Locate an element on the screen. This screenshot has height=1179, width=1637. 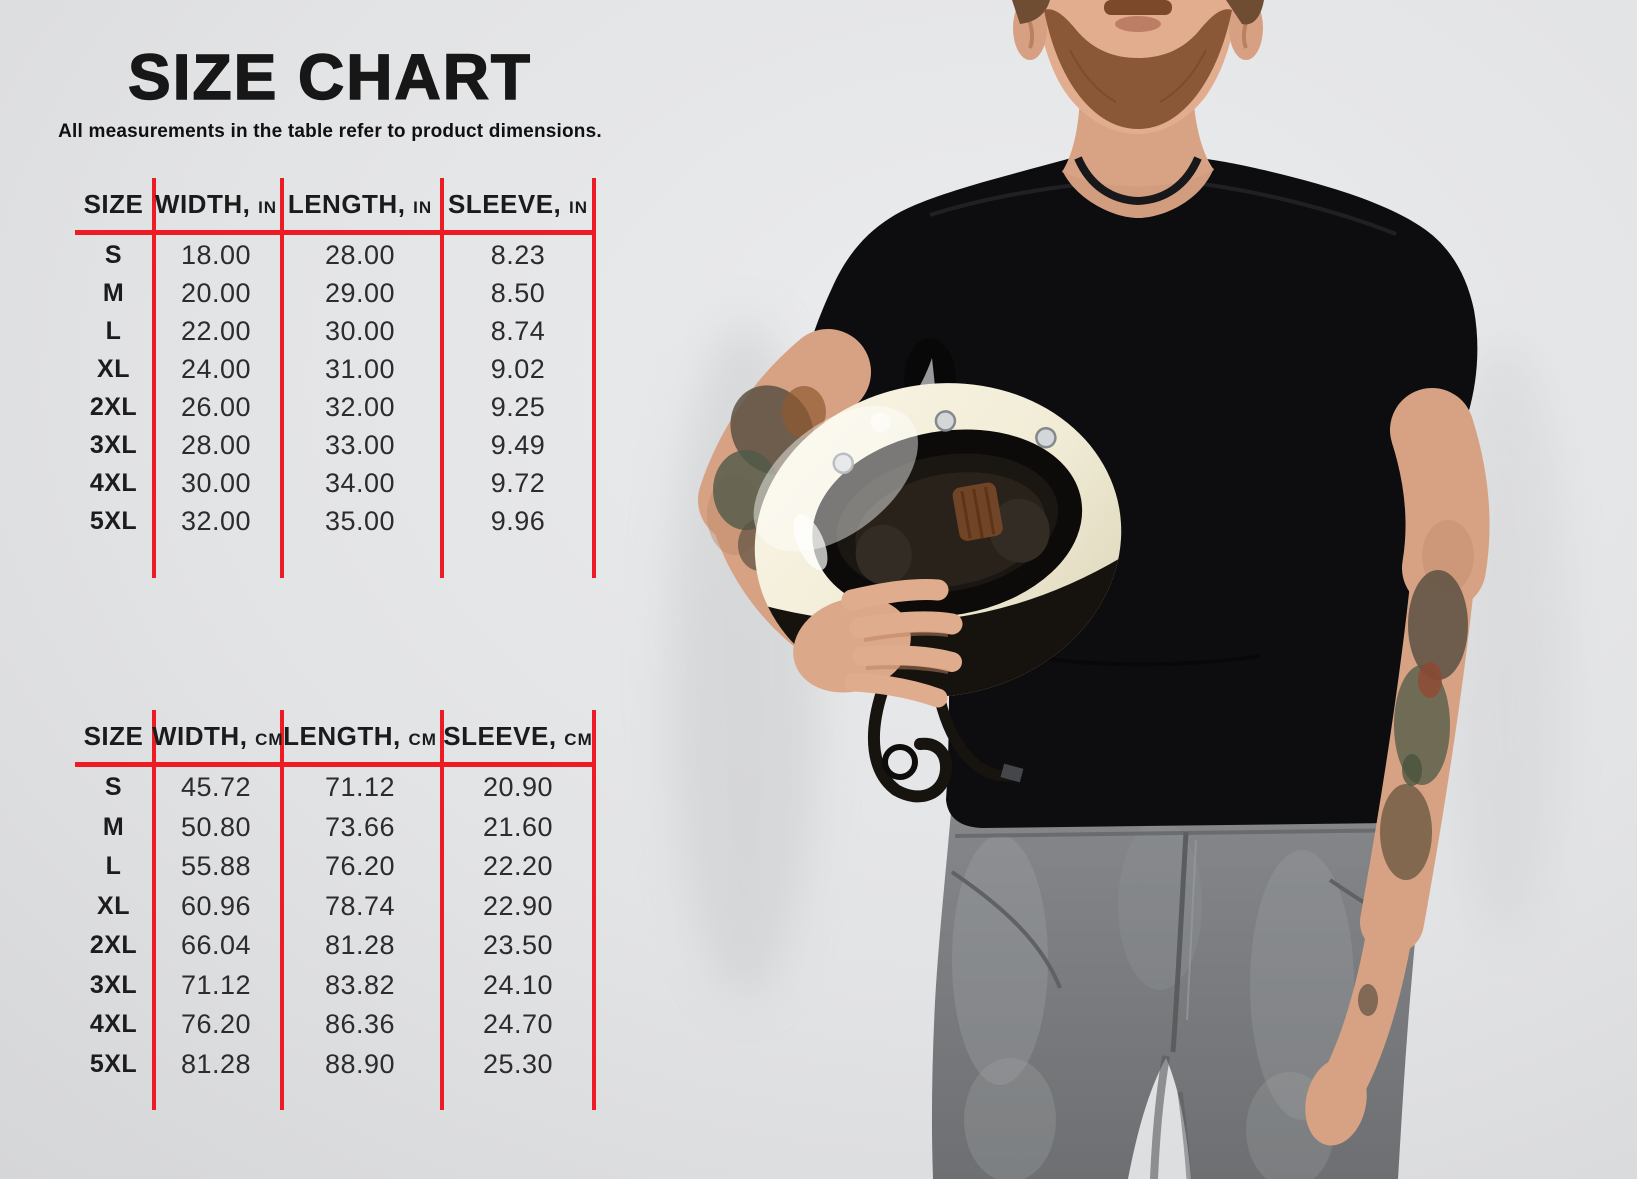
collar is located at coordinates (1138, 181).